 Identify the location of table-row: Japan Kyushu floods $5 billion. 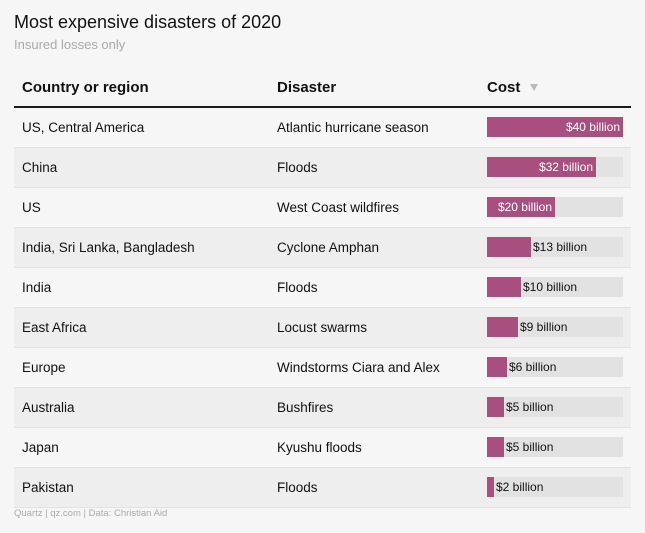
(322, 448).